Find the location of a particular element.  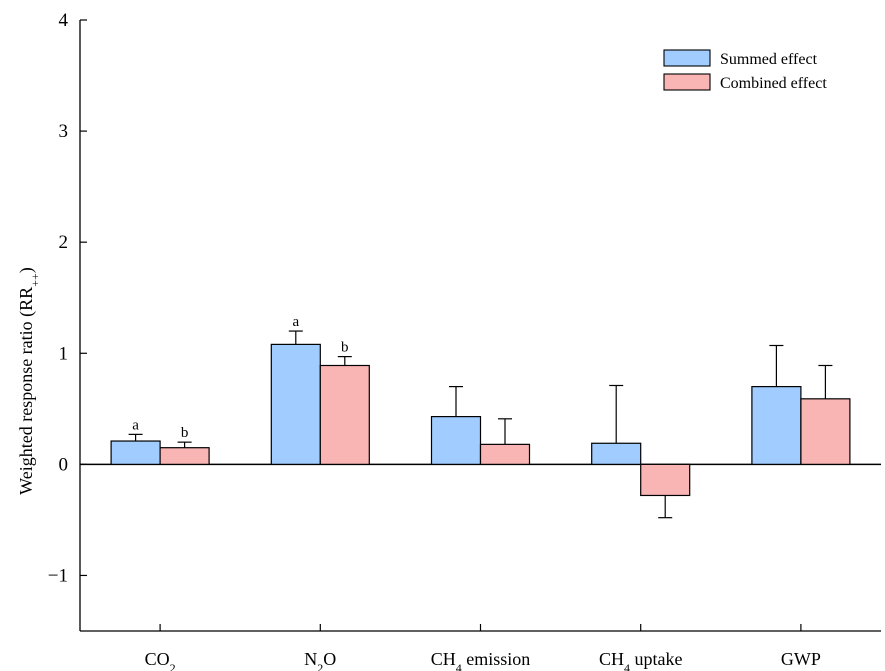

y-tick-label: 4 is located at coordinates (64, 20).